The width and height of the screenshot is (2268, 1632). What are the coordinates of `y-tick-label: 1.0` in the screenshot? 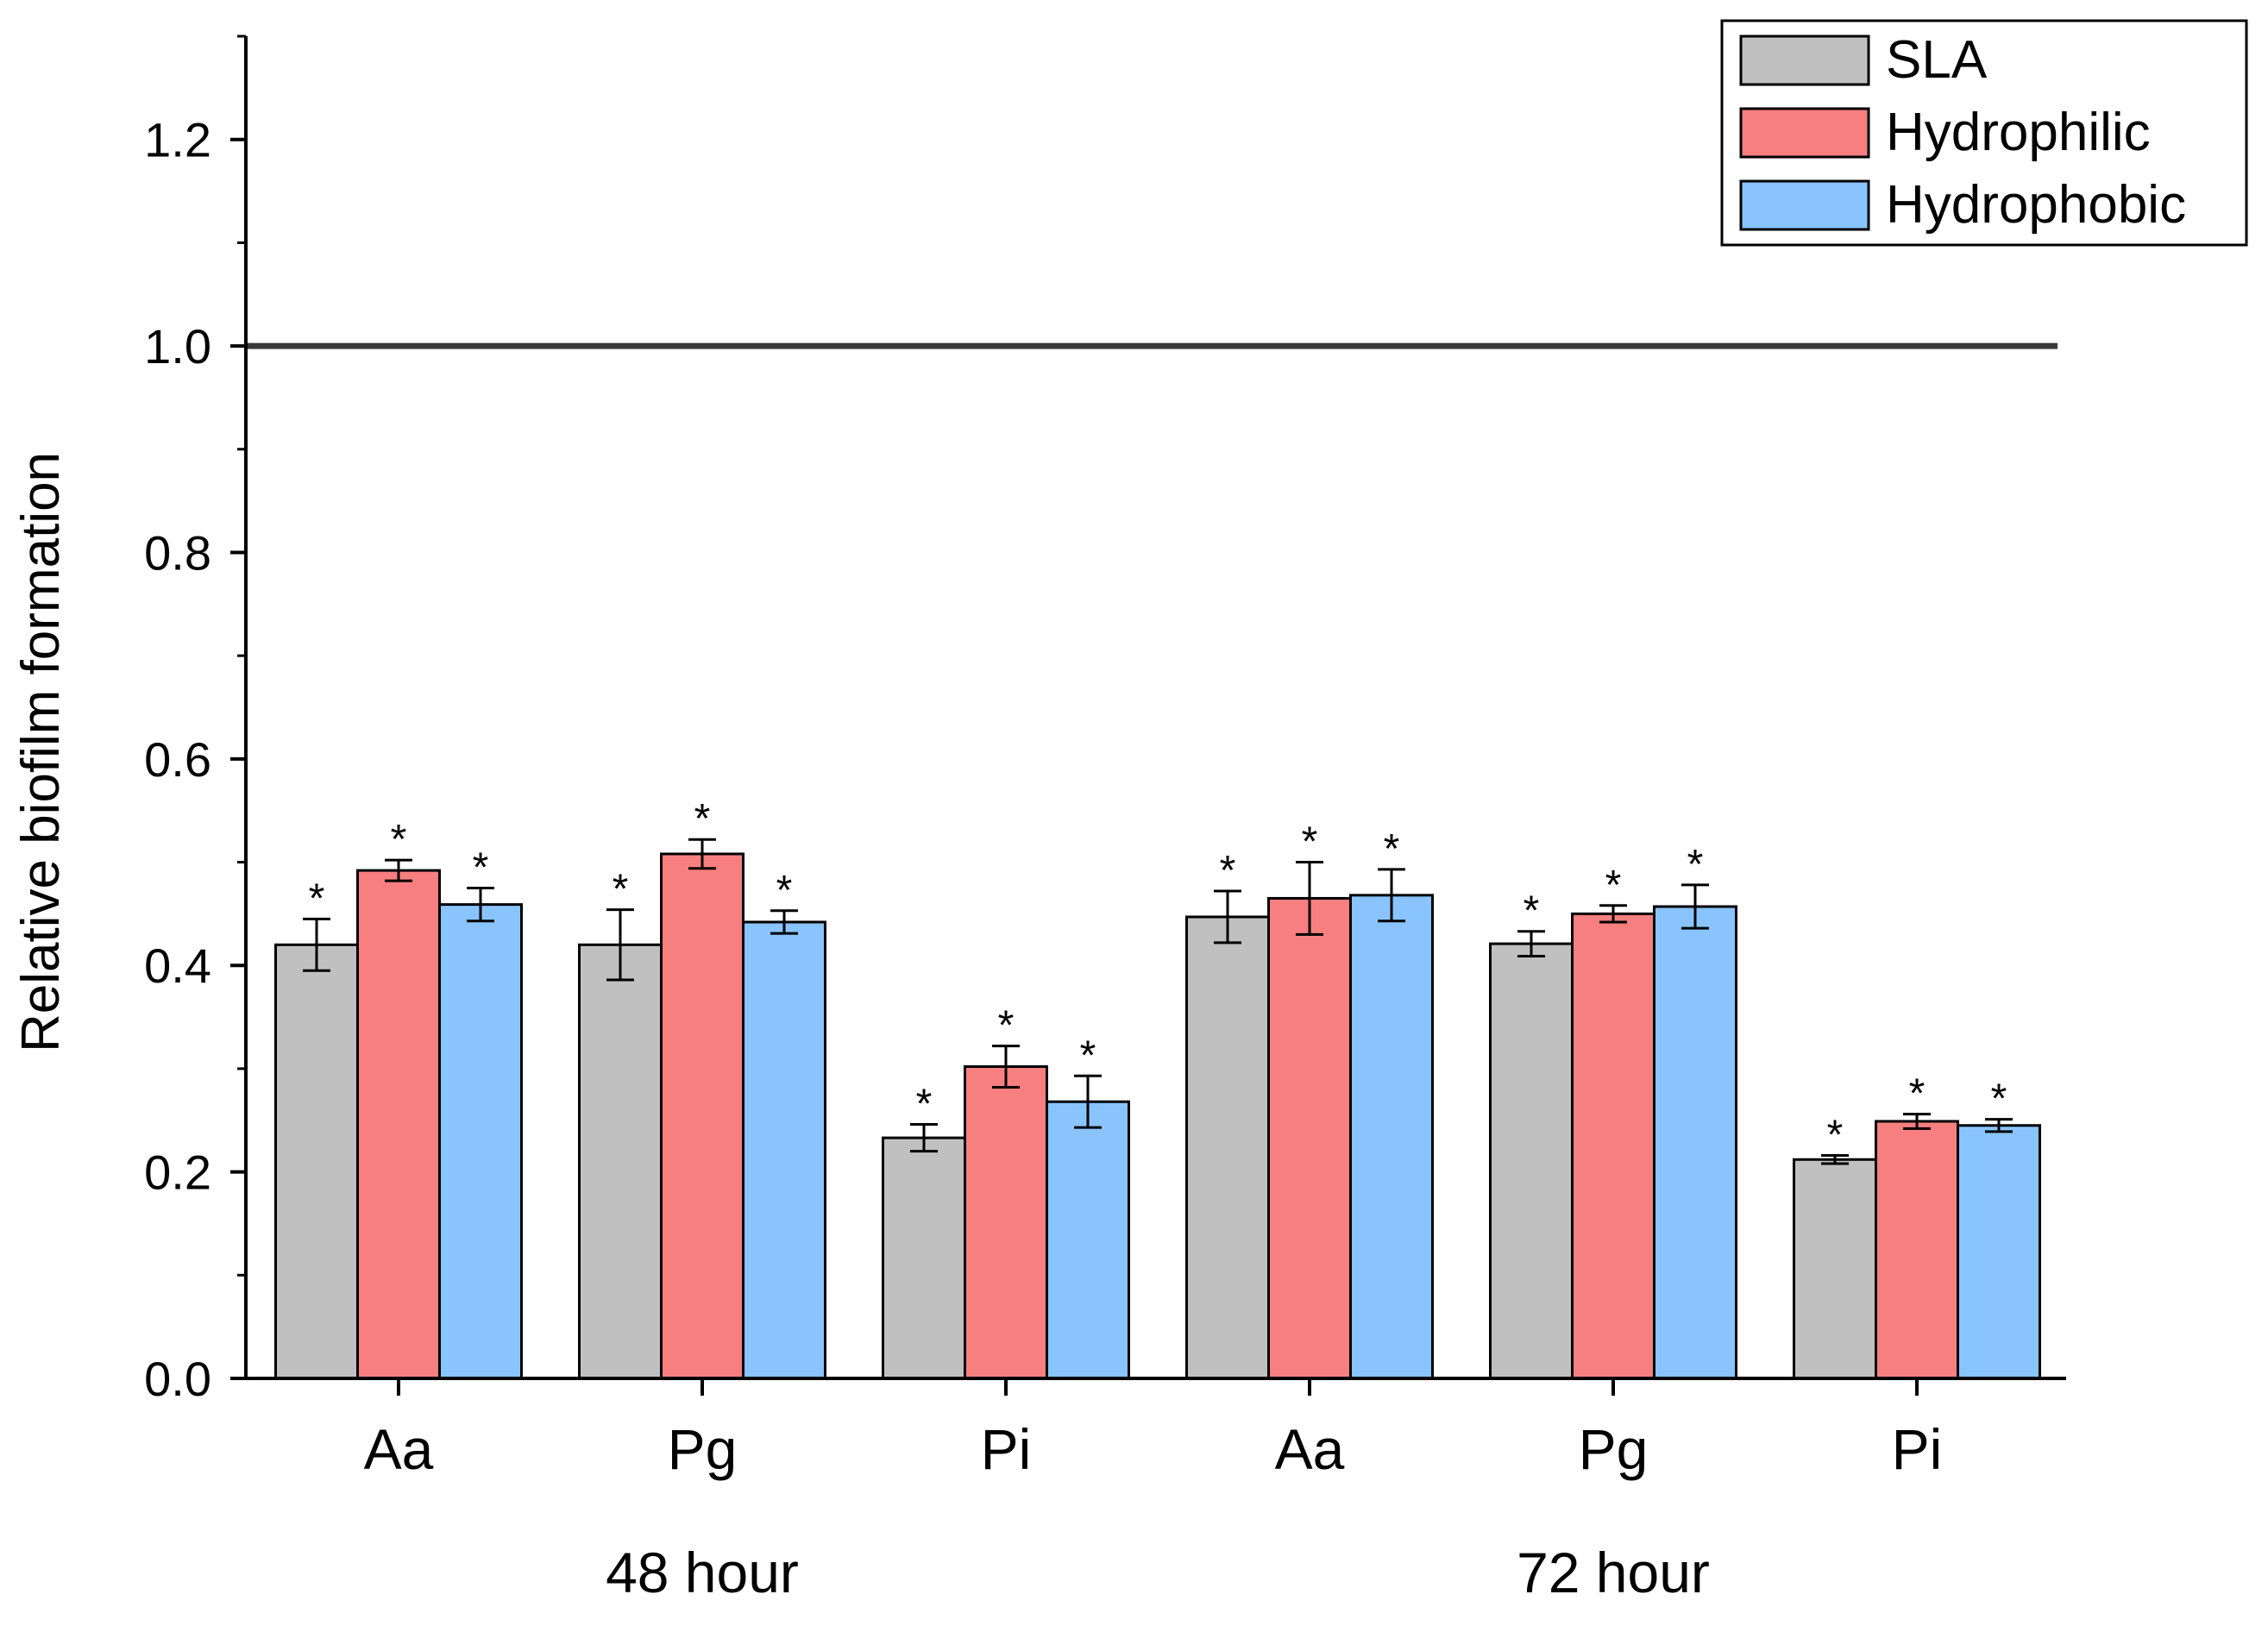 It's located at (177, 346).